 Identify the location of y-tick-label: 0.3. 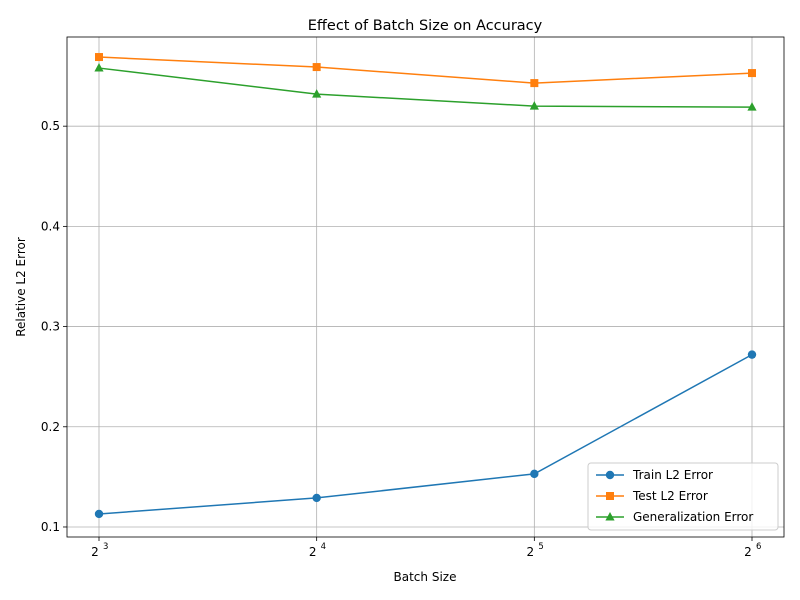
(50, 327).